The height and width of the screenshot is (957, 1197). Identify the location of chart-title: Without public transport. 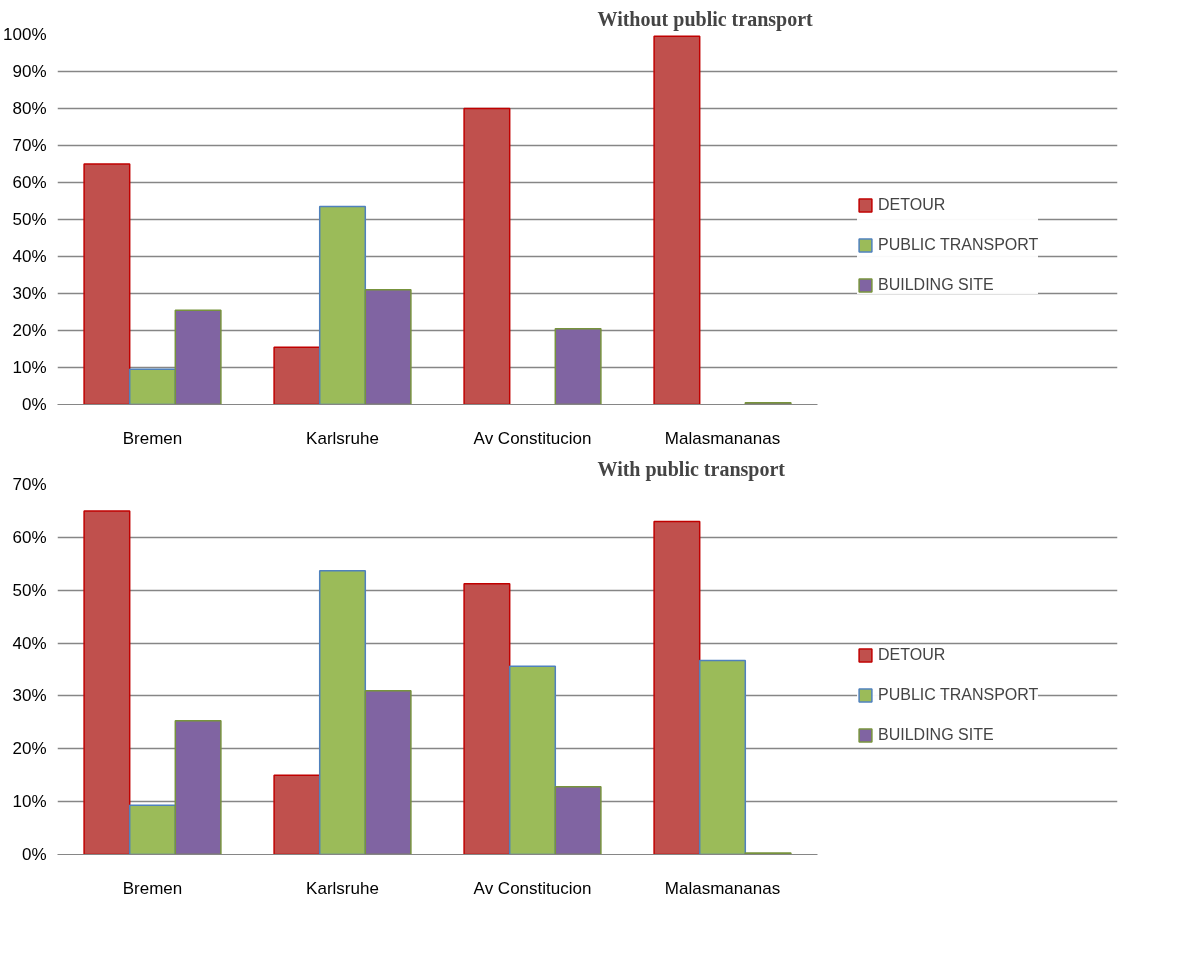
(705, 19).